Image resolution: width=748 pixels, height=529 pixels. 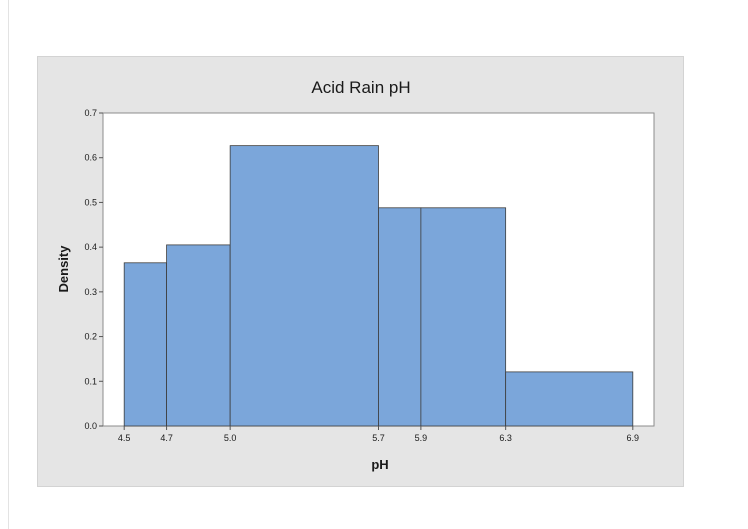 I want to click on x-tick-label-6: 6.9, so click(x=633, y=438).